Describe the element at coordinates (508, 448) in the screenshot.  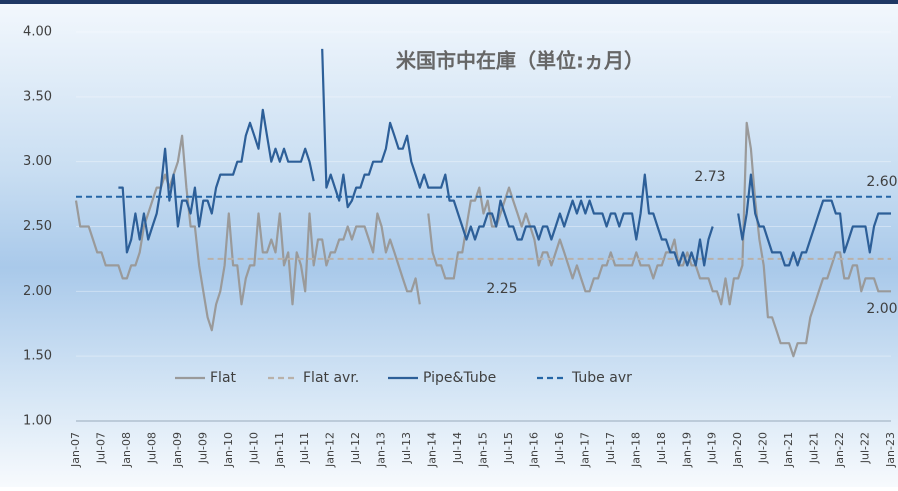
I see `x-tick-label: Jul-15` at that location.